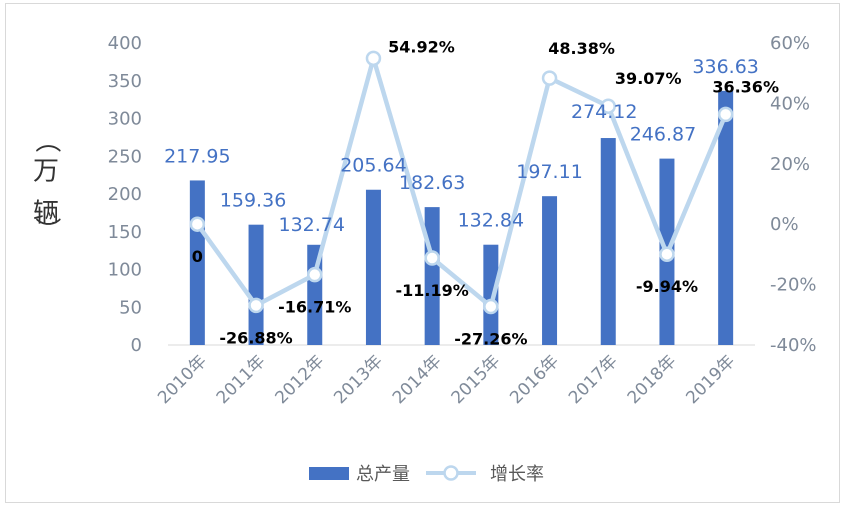 Image resolution: width=847 pixels, height=508 pixels. Describe the element at coordinates (432, 183) in the screenshot. I see `bar-value-label: 182.63` at that location.